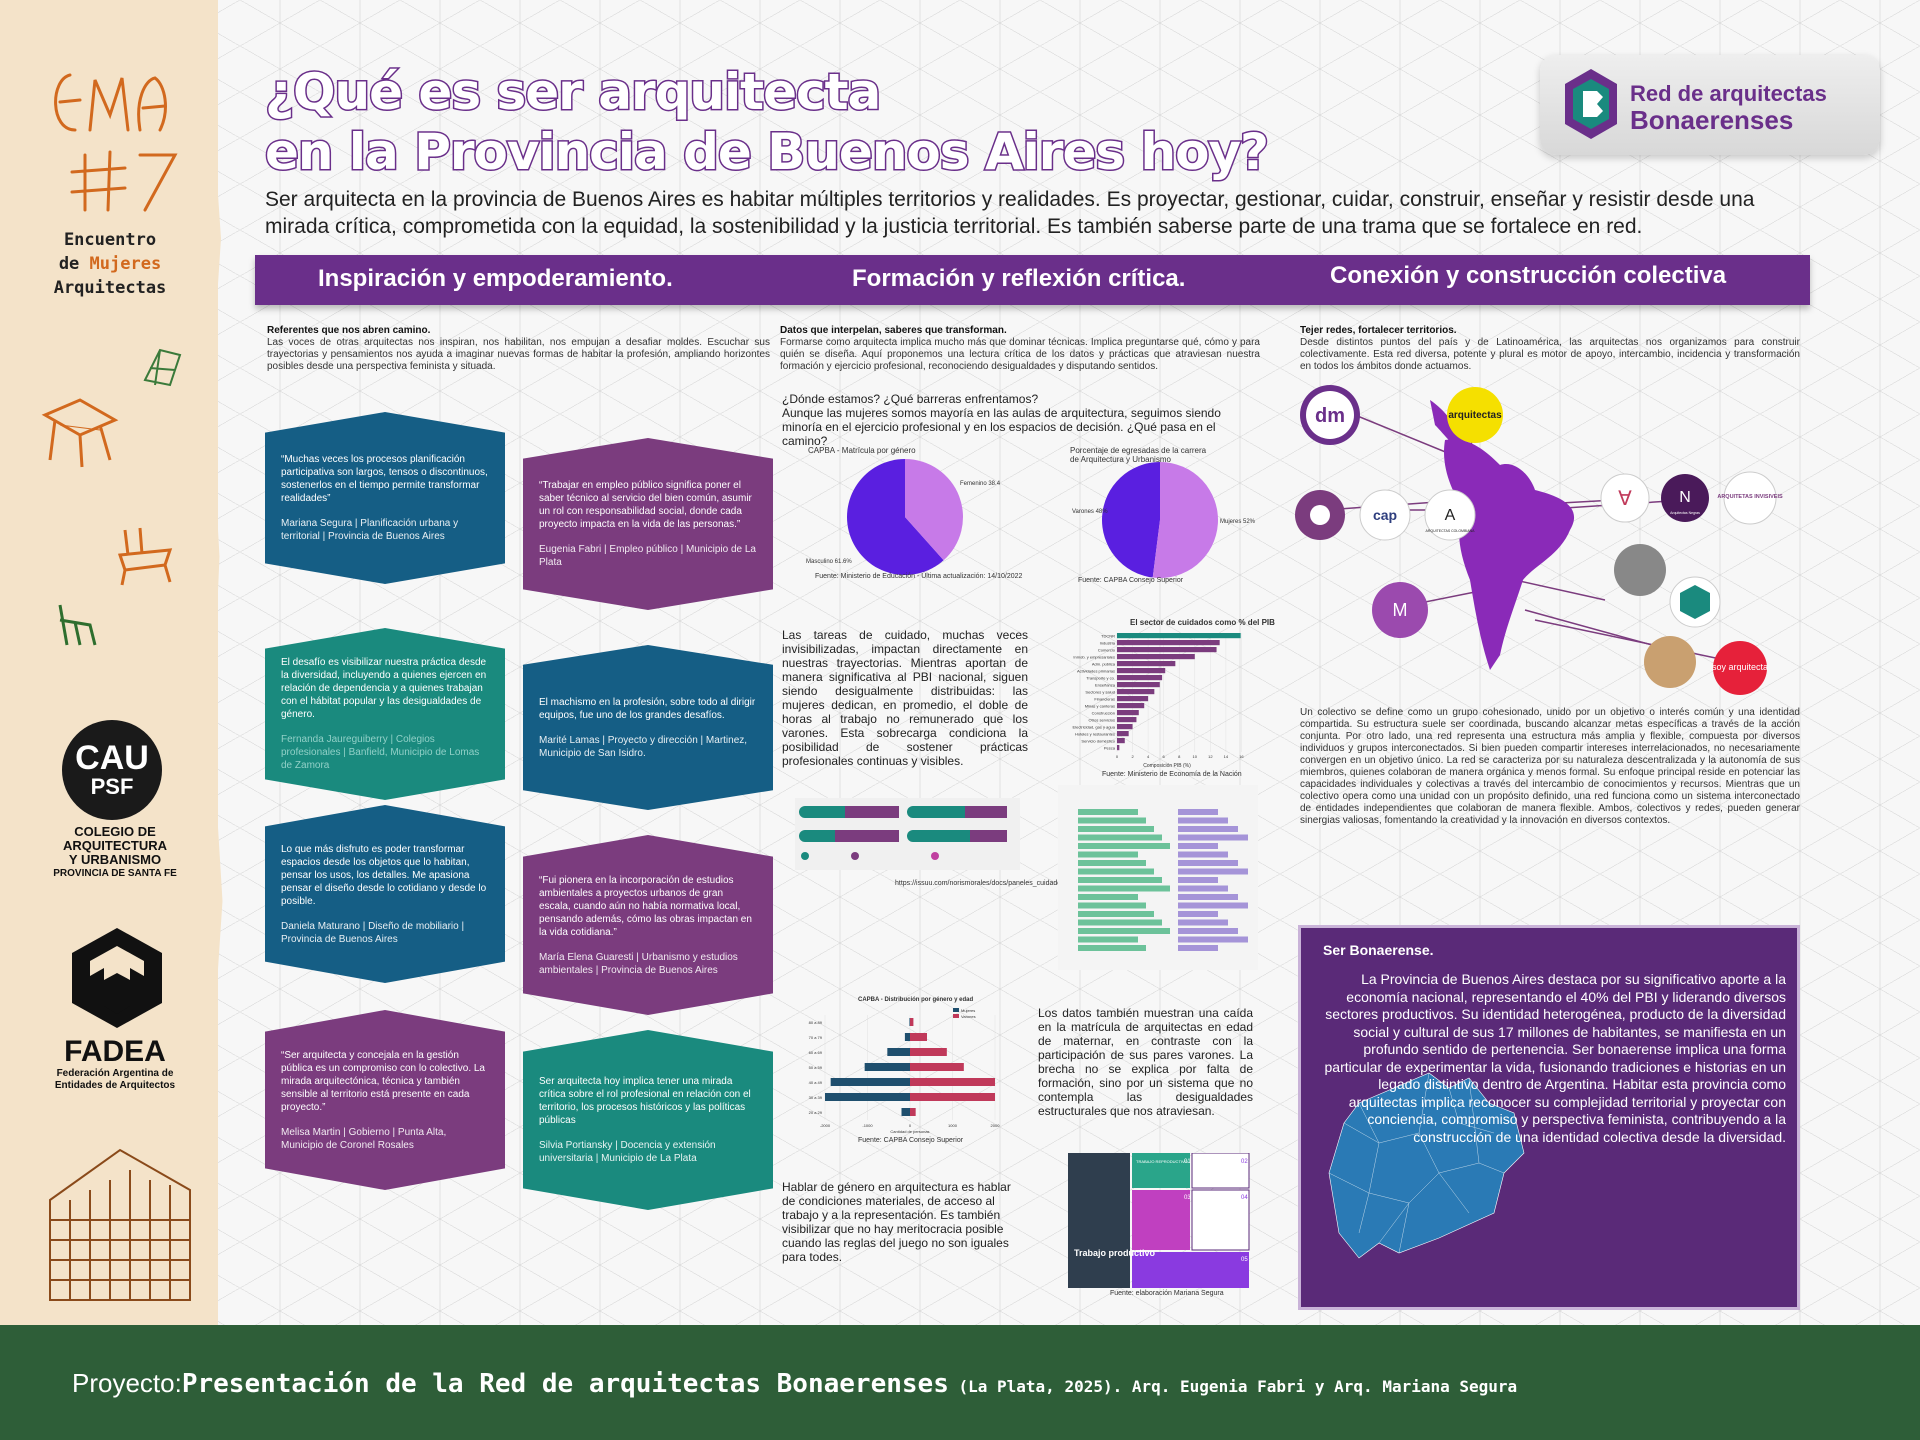 Image resolution: width=1920 pixels, height=1440 pixels. Describe the element at coordinates (495, 278) in the screenshot. I see `section-title-inspiracion: Inspiración y empoderamiento.` at that location.